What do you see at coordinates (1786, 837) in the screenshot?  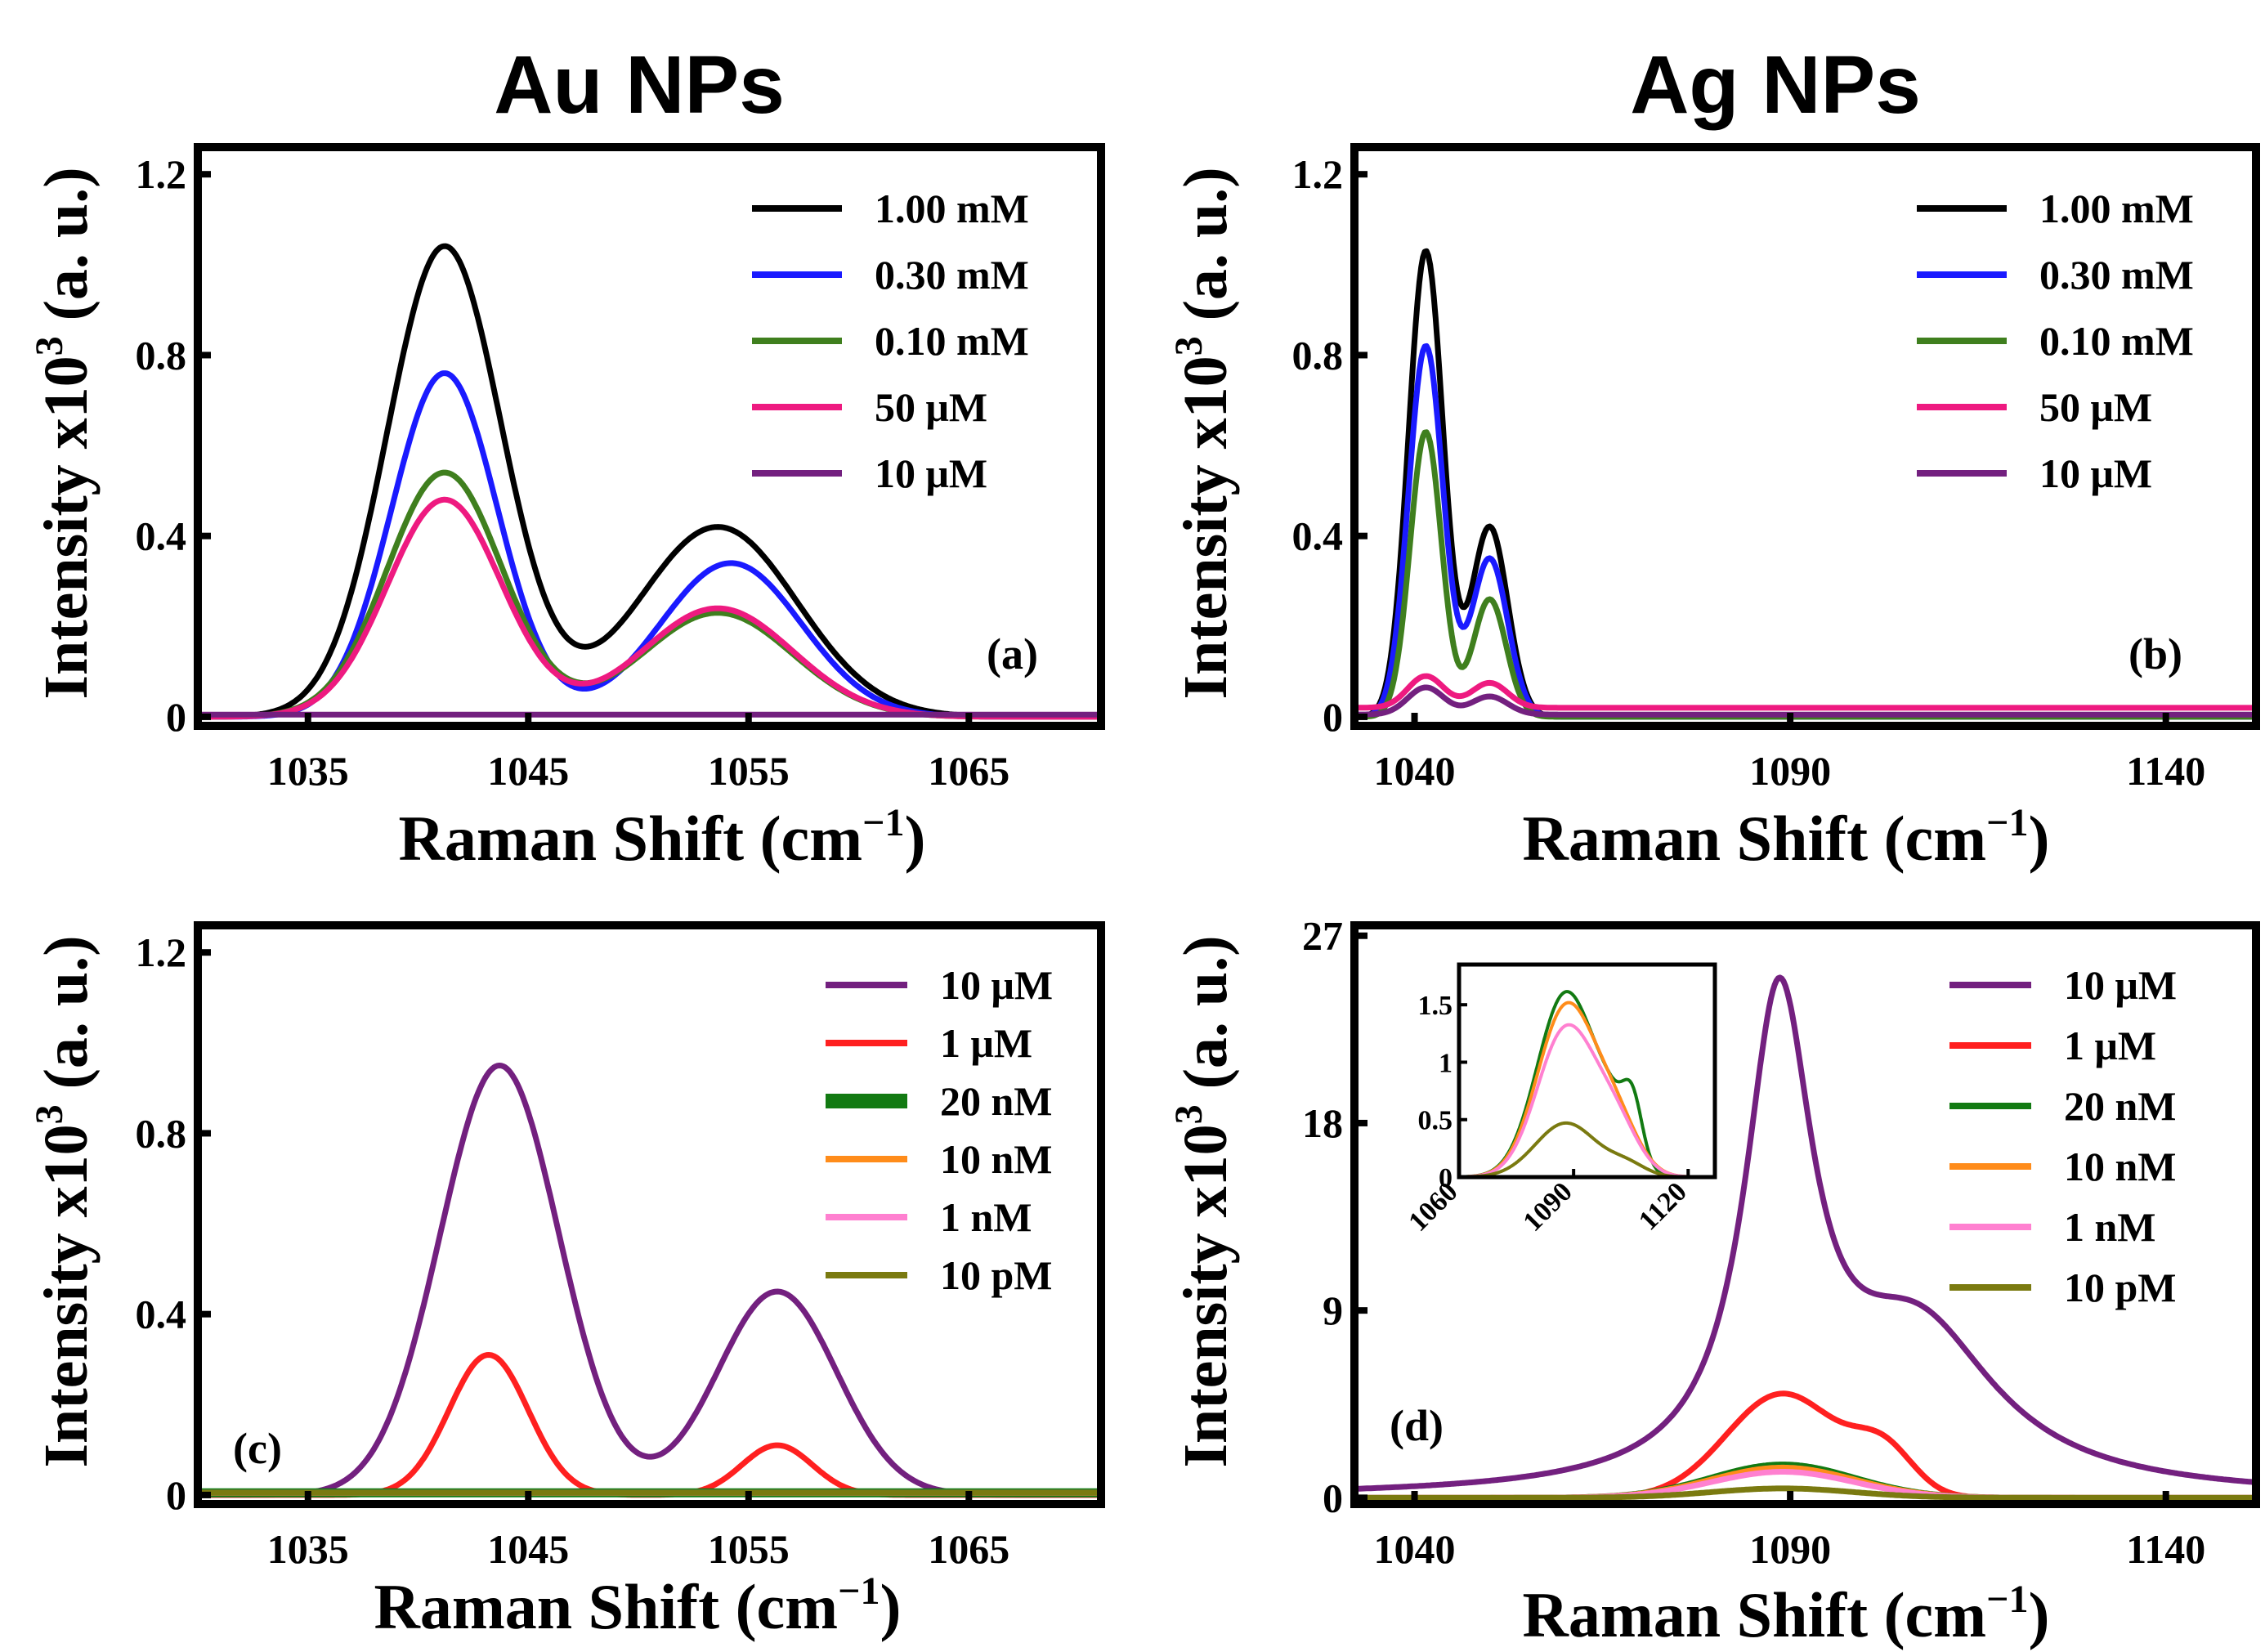 I see `x-axis-label-b: Raman Shift (cm−1)` at bounding box center [1786, 837].